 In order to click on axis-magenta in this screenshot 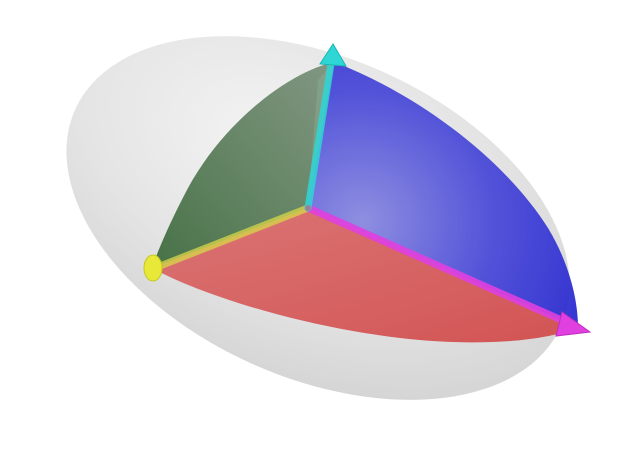, I will do `click(448, 270)`.